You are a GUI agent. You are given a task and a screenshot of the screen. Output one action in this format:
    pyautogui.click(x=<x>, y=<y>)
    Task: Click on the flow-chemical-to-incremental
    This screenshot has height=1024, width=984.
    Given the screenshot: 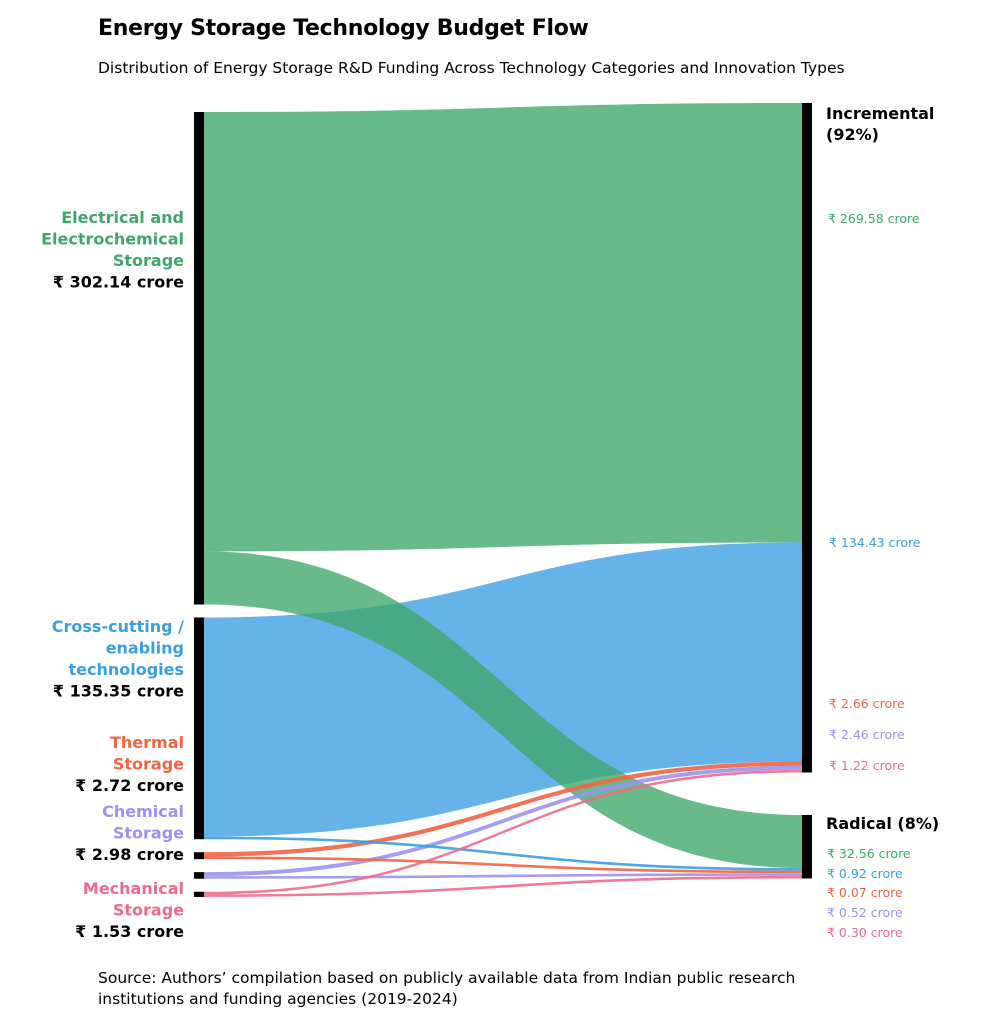 What is the action you would take?
    pyautogui.click(x=503, y=821)
    